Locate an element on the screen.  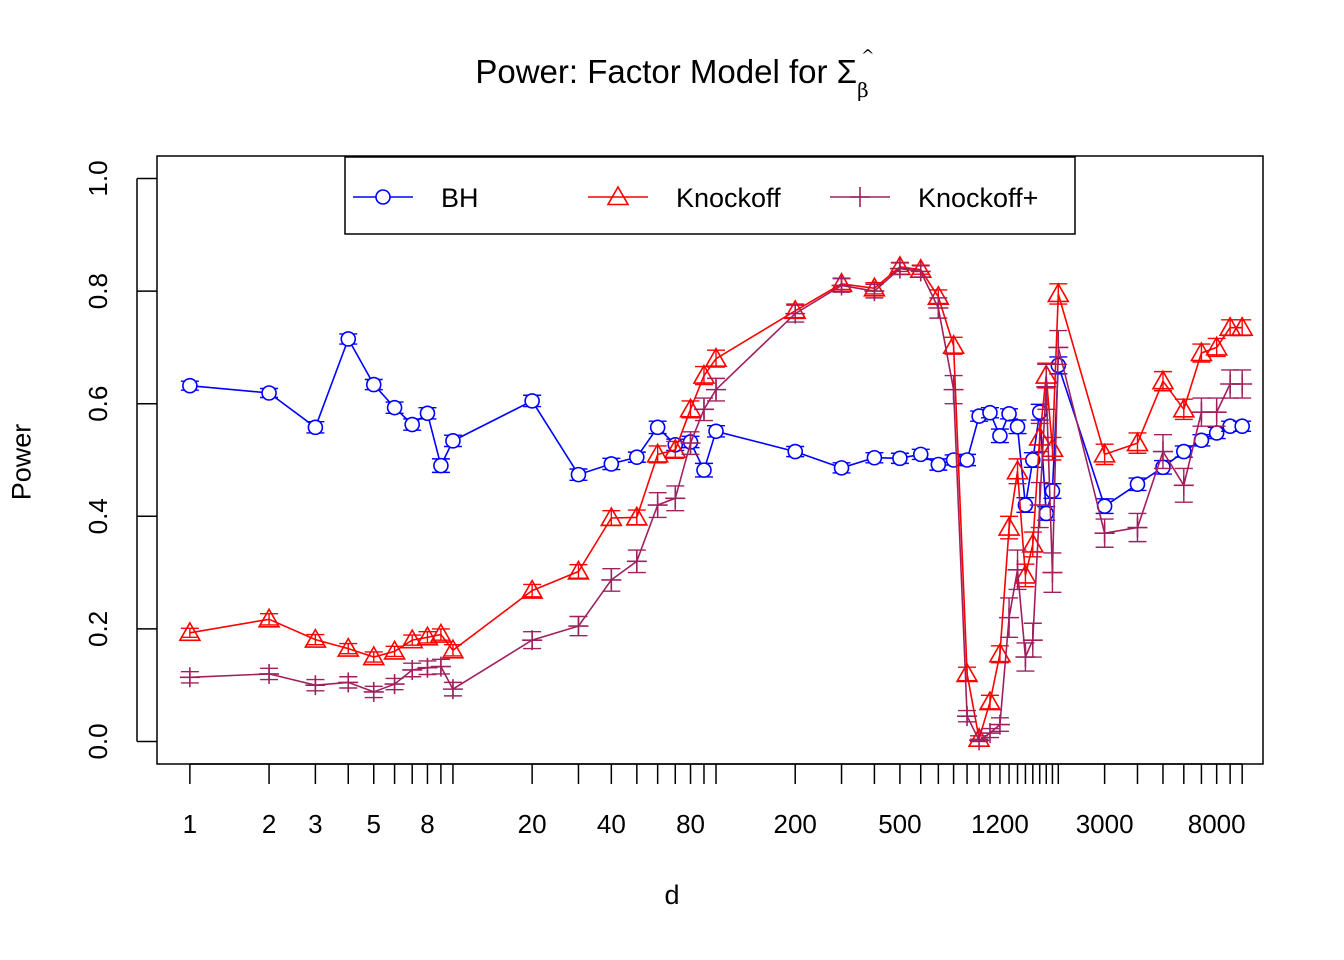
legend-entry-knockoff: Knockoff is located at coordinates (684, 198).